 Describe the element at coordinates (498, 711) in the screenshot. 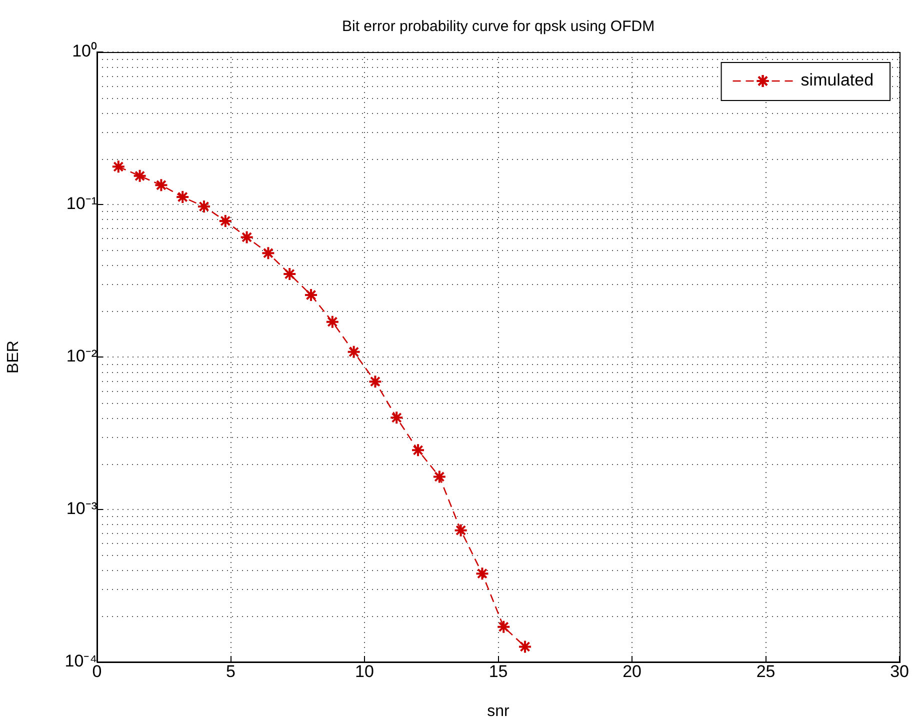

I see `x-axis-title: snr` at that location.